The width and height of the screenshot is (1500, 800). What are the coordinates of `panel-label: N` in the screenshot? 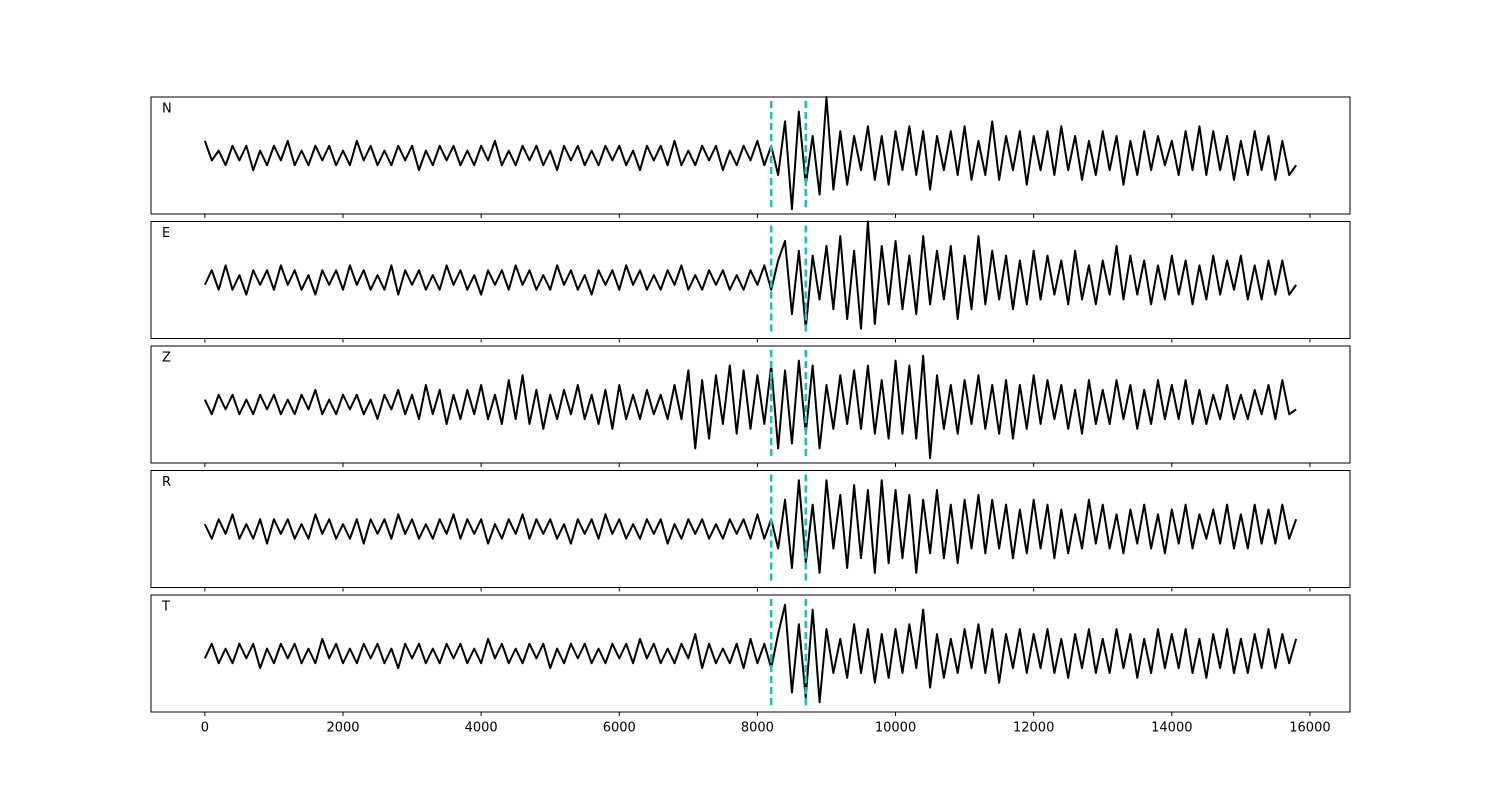 It's located at (167, 109).